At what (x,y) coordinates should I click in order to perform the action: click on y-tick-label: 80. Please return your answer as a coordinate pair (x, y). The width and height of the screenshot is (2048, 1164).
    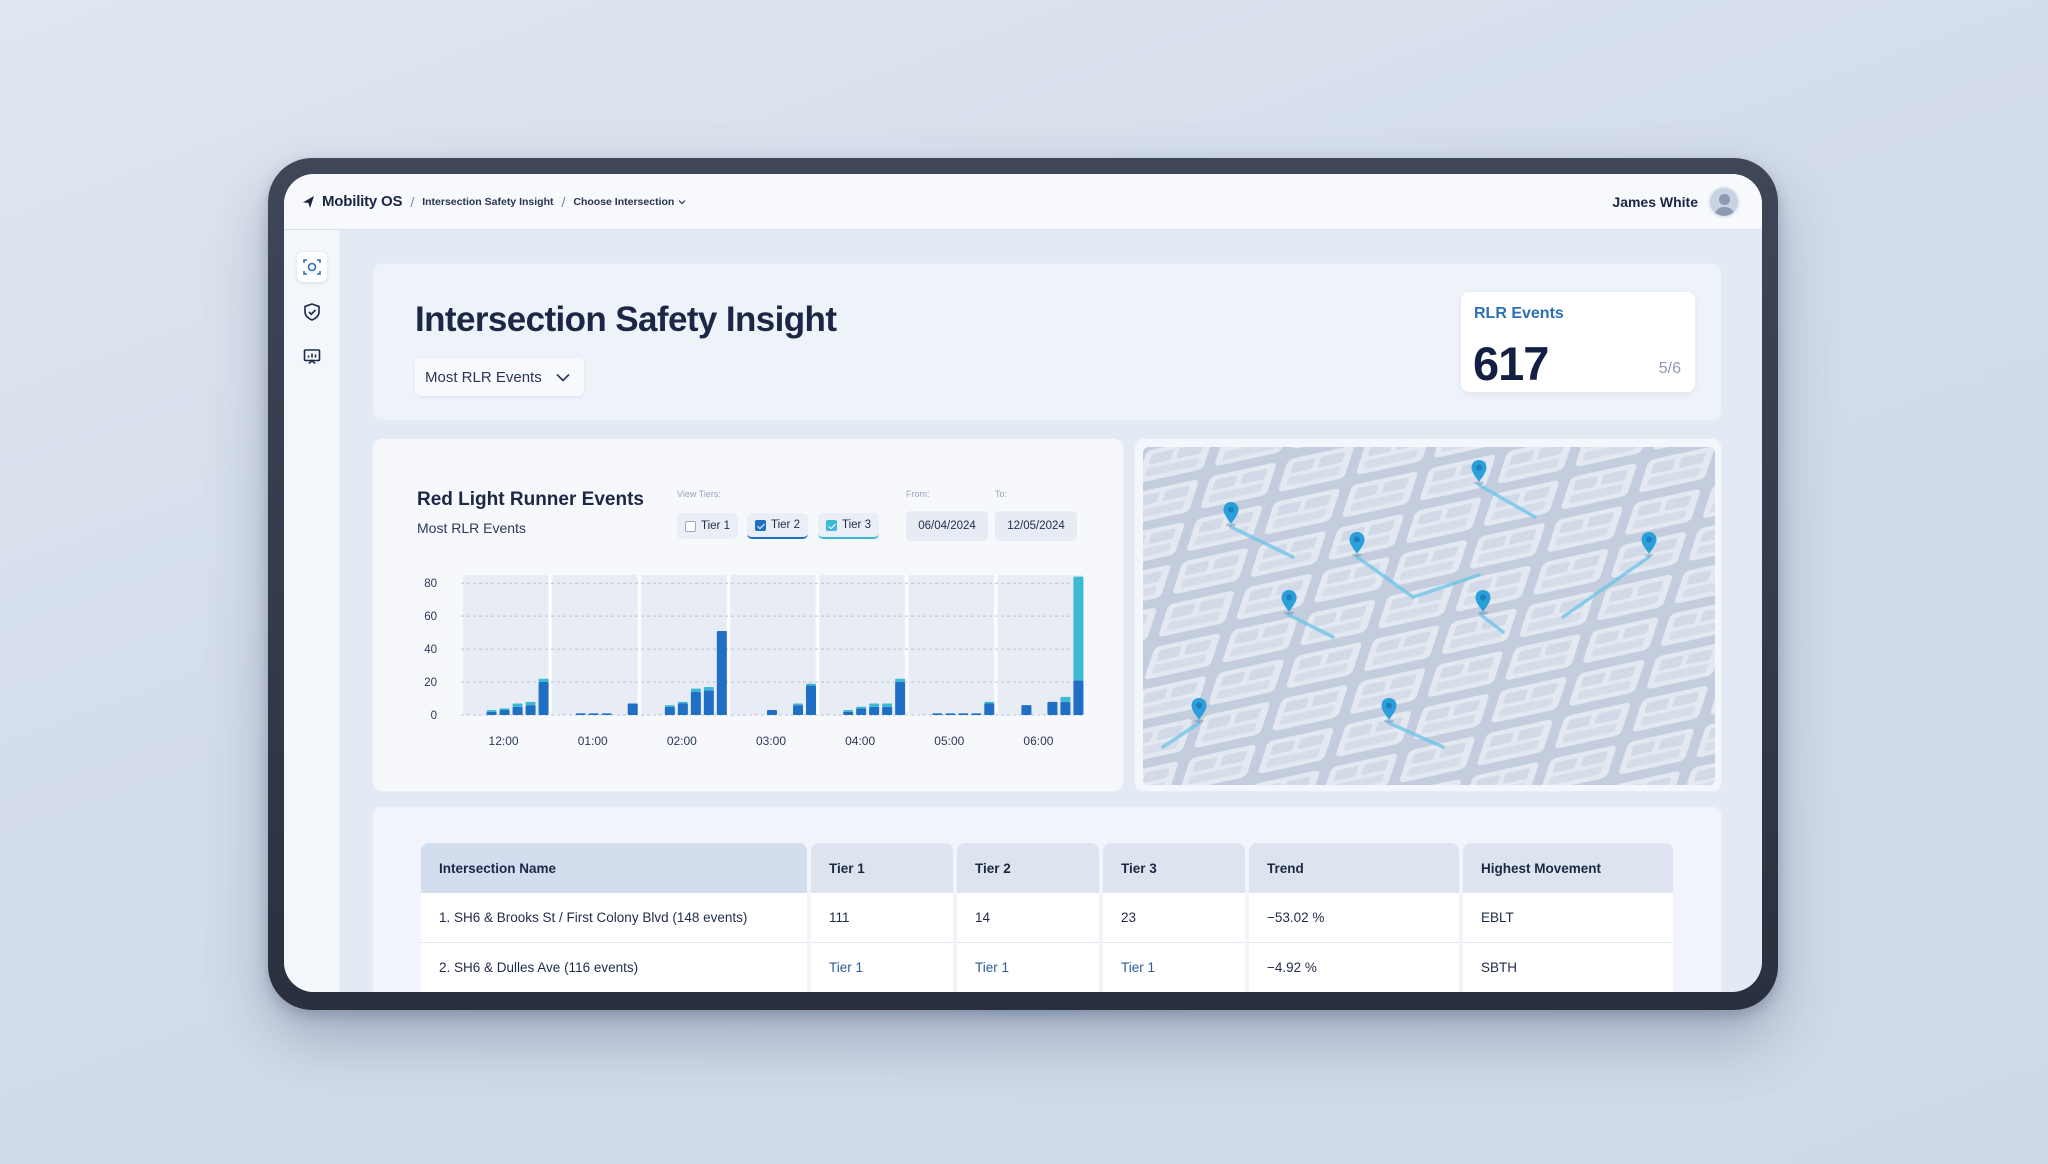
    Looking at the image, I should click on (430, 584).